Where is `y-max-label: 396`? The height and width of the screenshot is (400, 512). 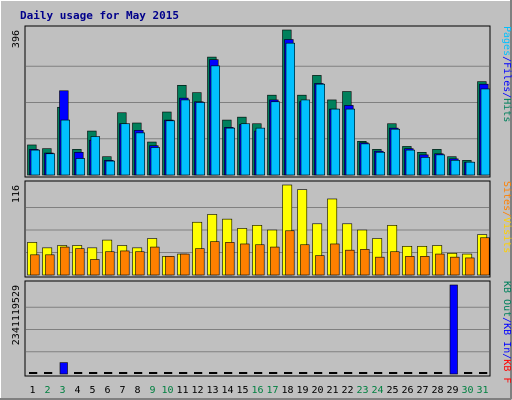
y-max-label: 396 is located at coordinates (16, 39).